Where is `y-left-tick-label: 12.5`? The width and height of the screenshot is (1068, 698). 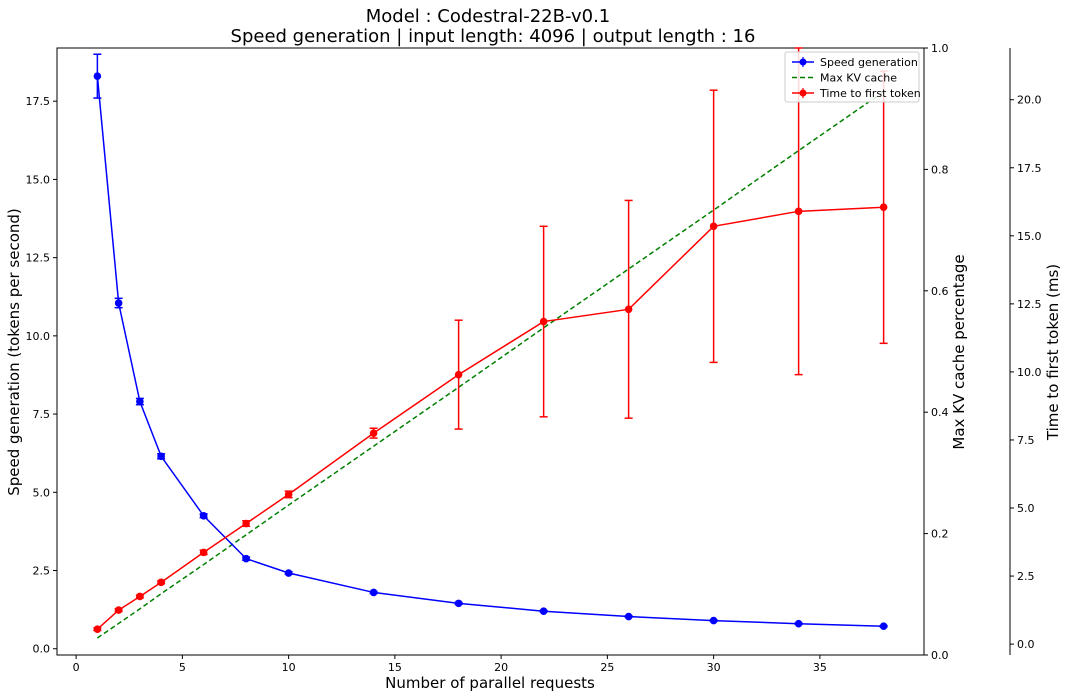
y-left-tick-label: 12.5 is located at coordinates (38, 258).